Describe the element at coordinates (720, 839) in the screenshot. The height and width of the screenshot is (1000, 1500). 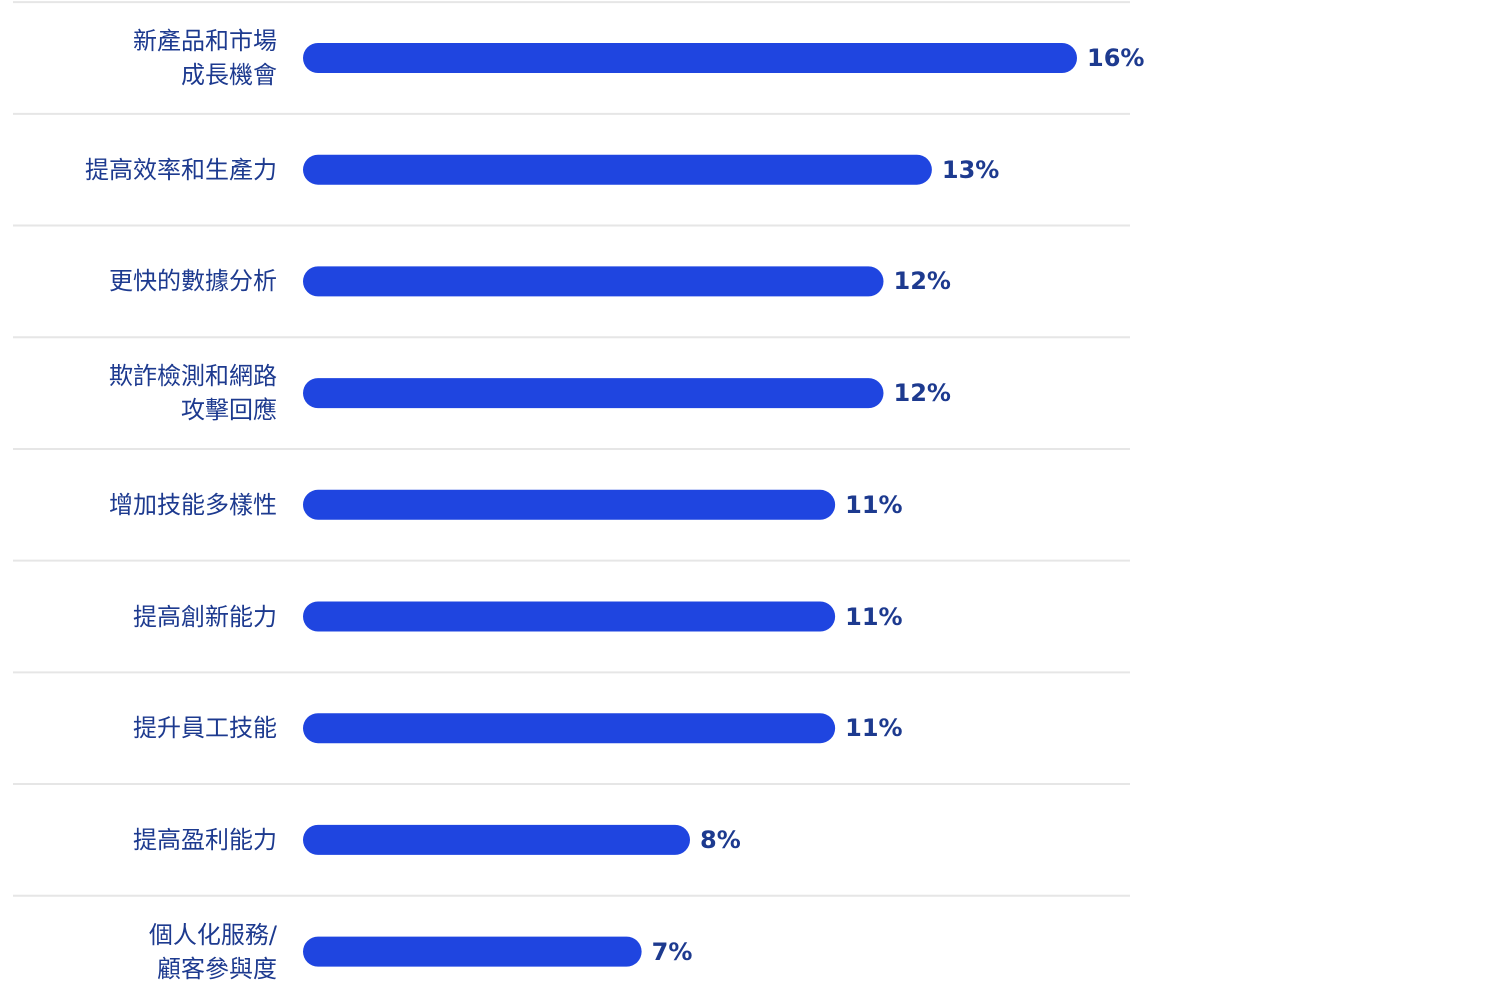
I see `value-label: 8%` at that location.